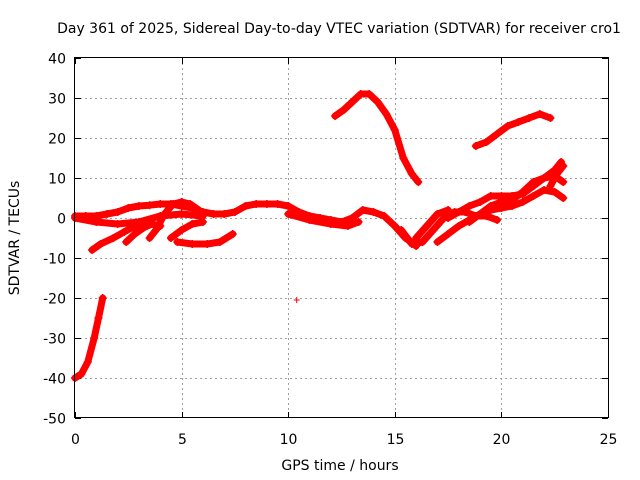 Image resolution: width=640 pixels, height=480 pixels. What do you see at coordinates (182, 440) in the screenshot?
I see `x-tick-label: 5` at bounding box center [182, 440].